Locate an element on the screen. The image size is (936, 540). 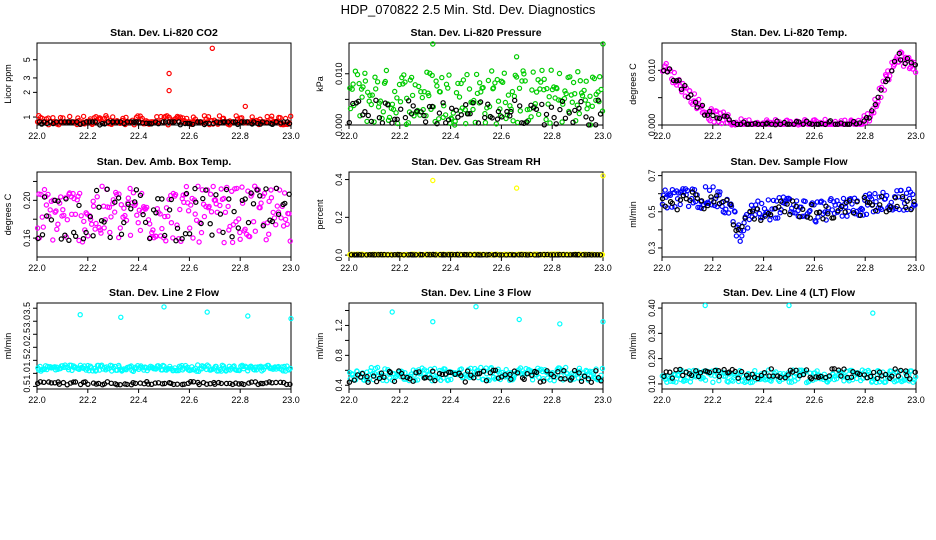
y-tick-label: 0.20 is located at coordinates (27, 201).